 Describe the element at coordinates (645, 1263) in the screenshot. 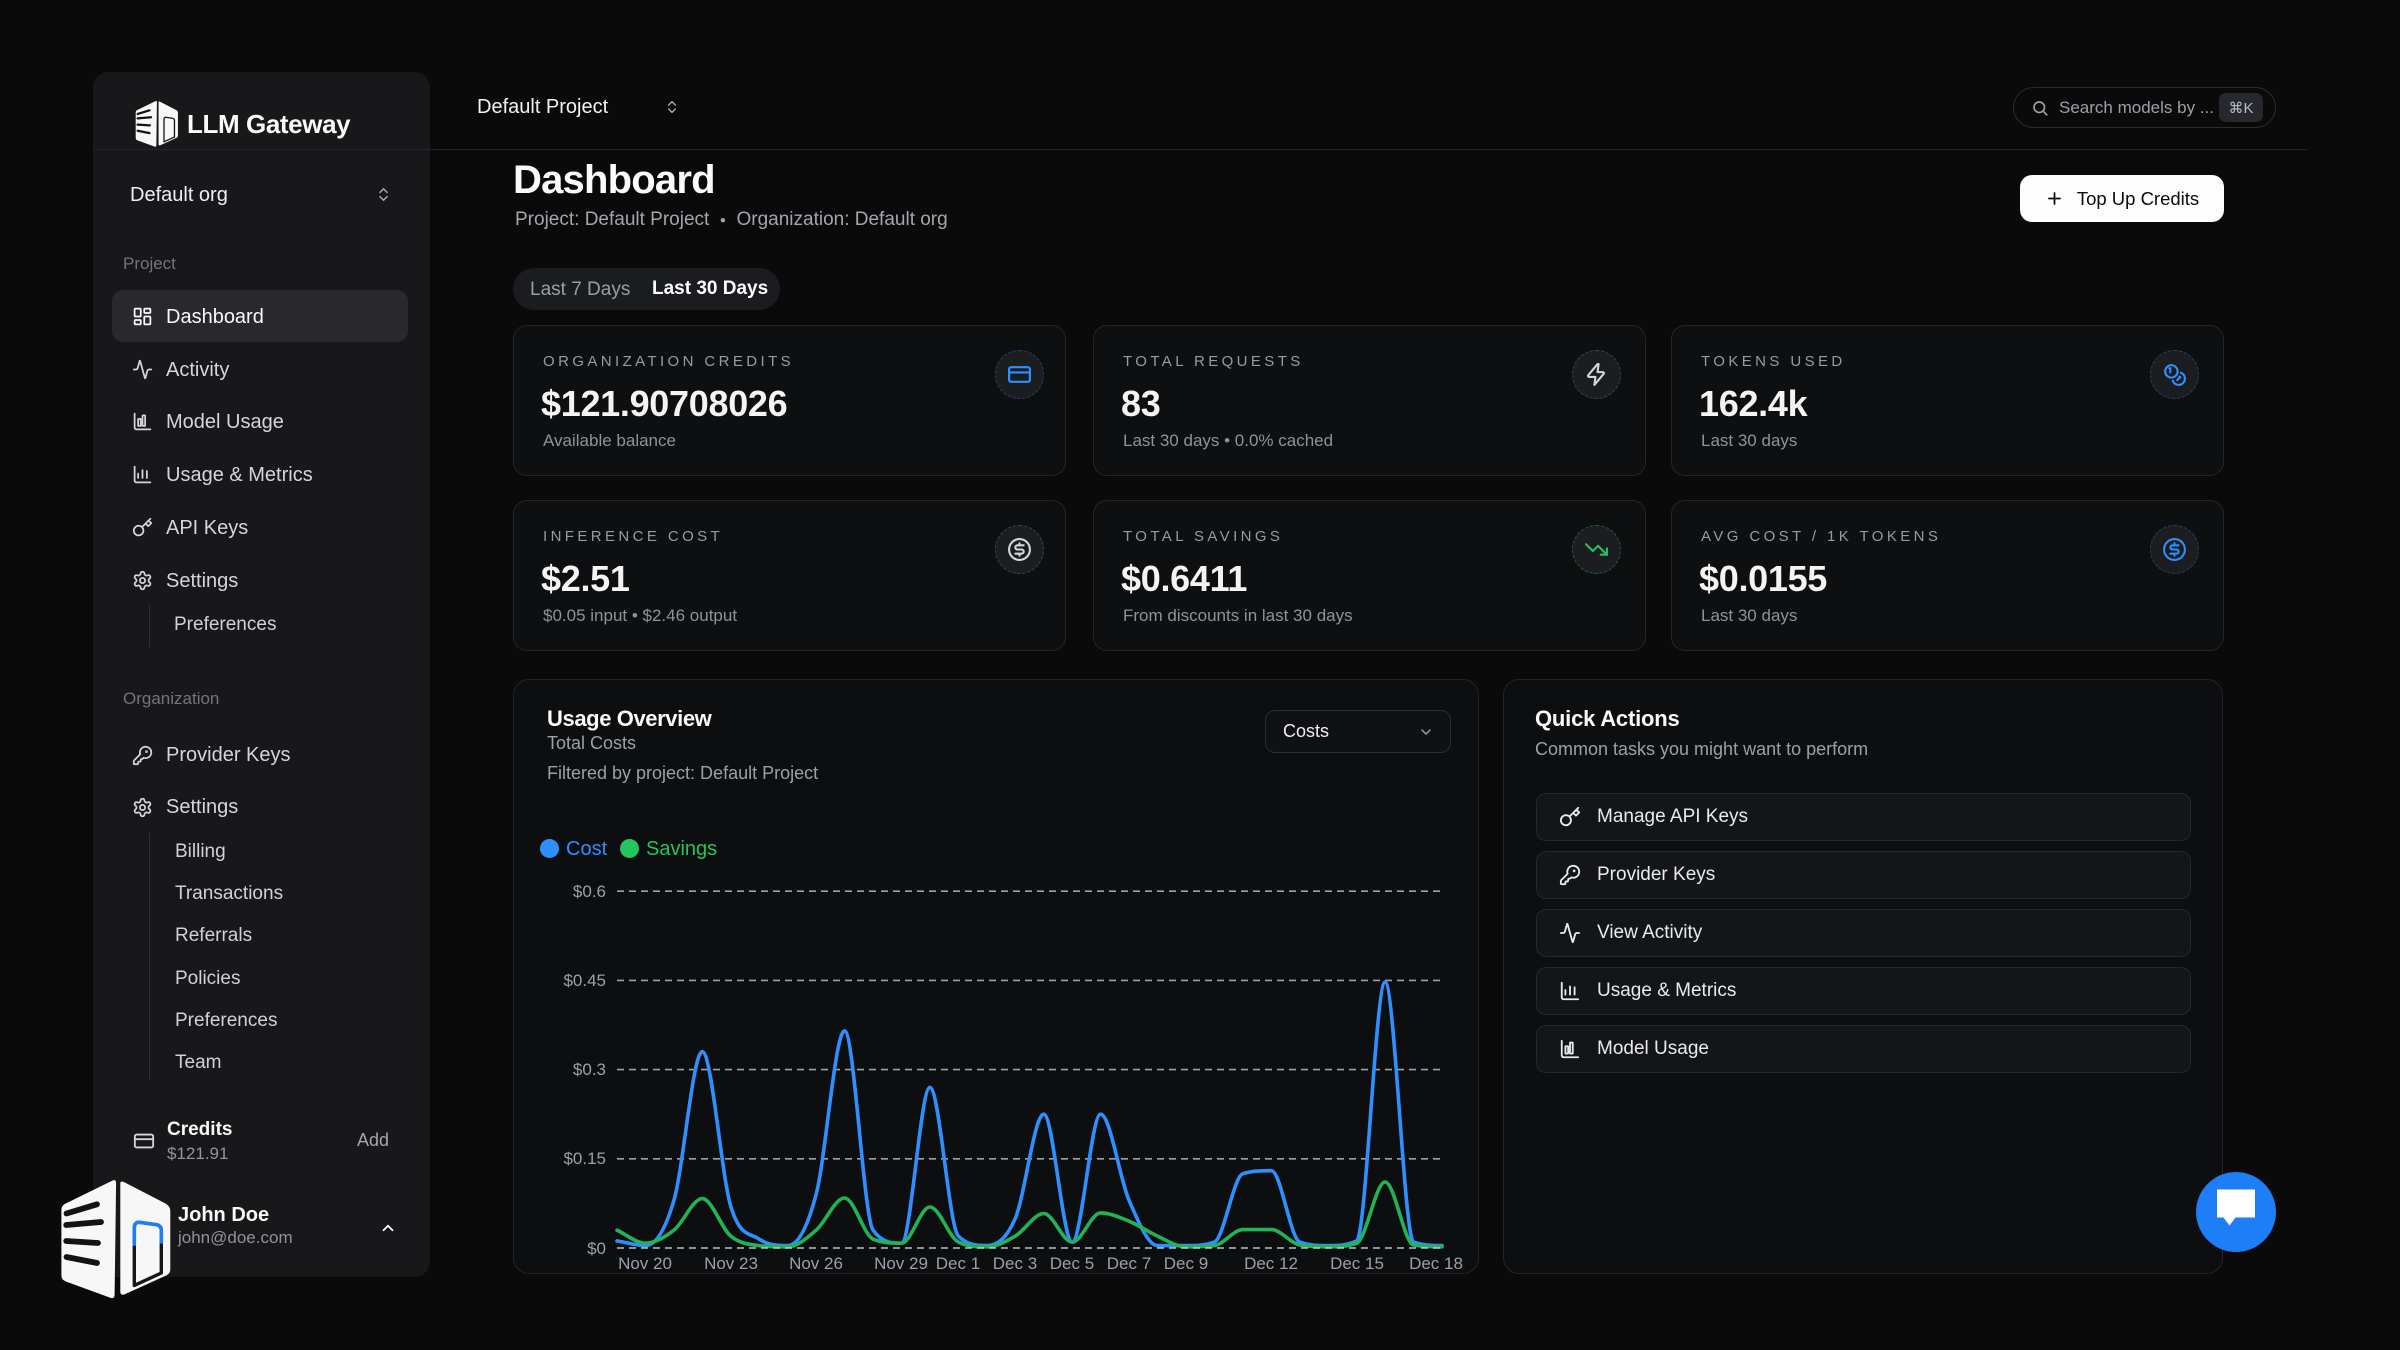

I see `svg-text: Nov 20` at that location.